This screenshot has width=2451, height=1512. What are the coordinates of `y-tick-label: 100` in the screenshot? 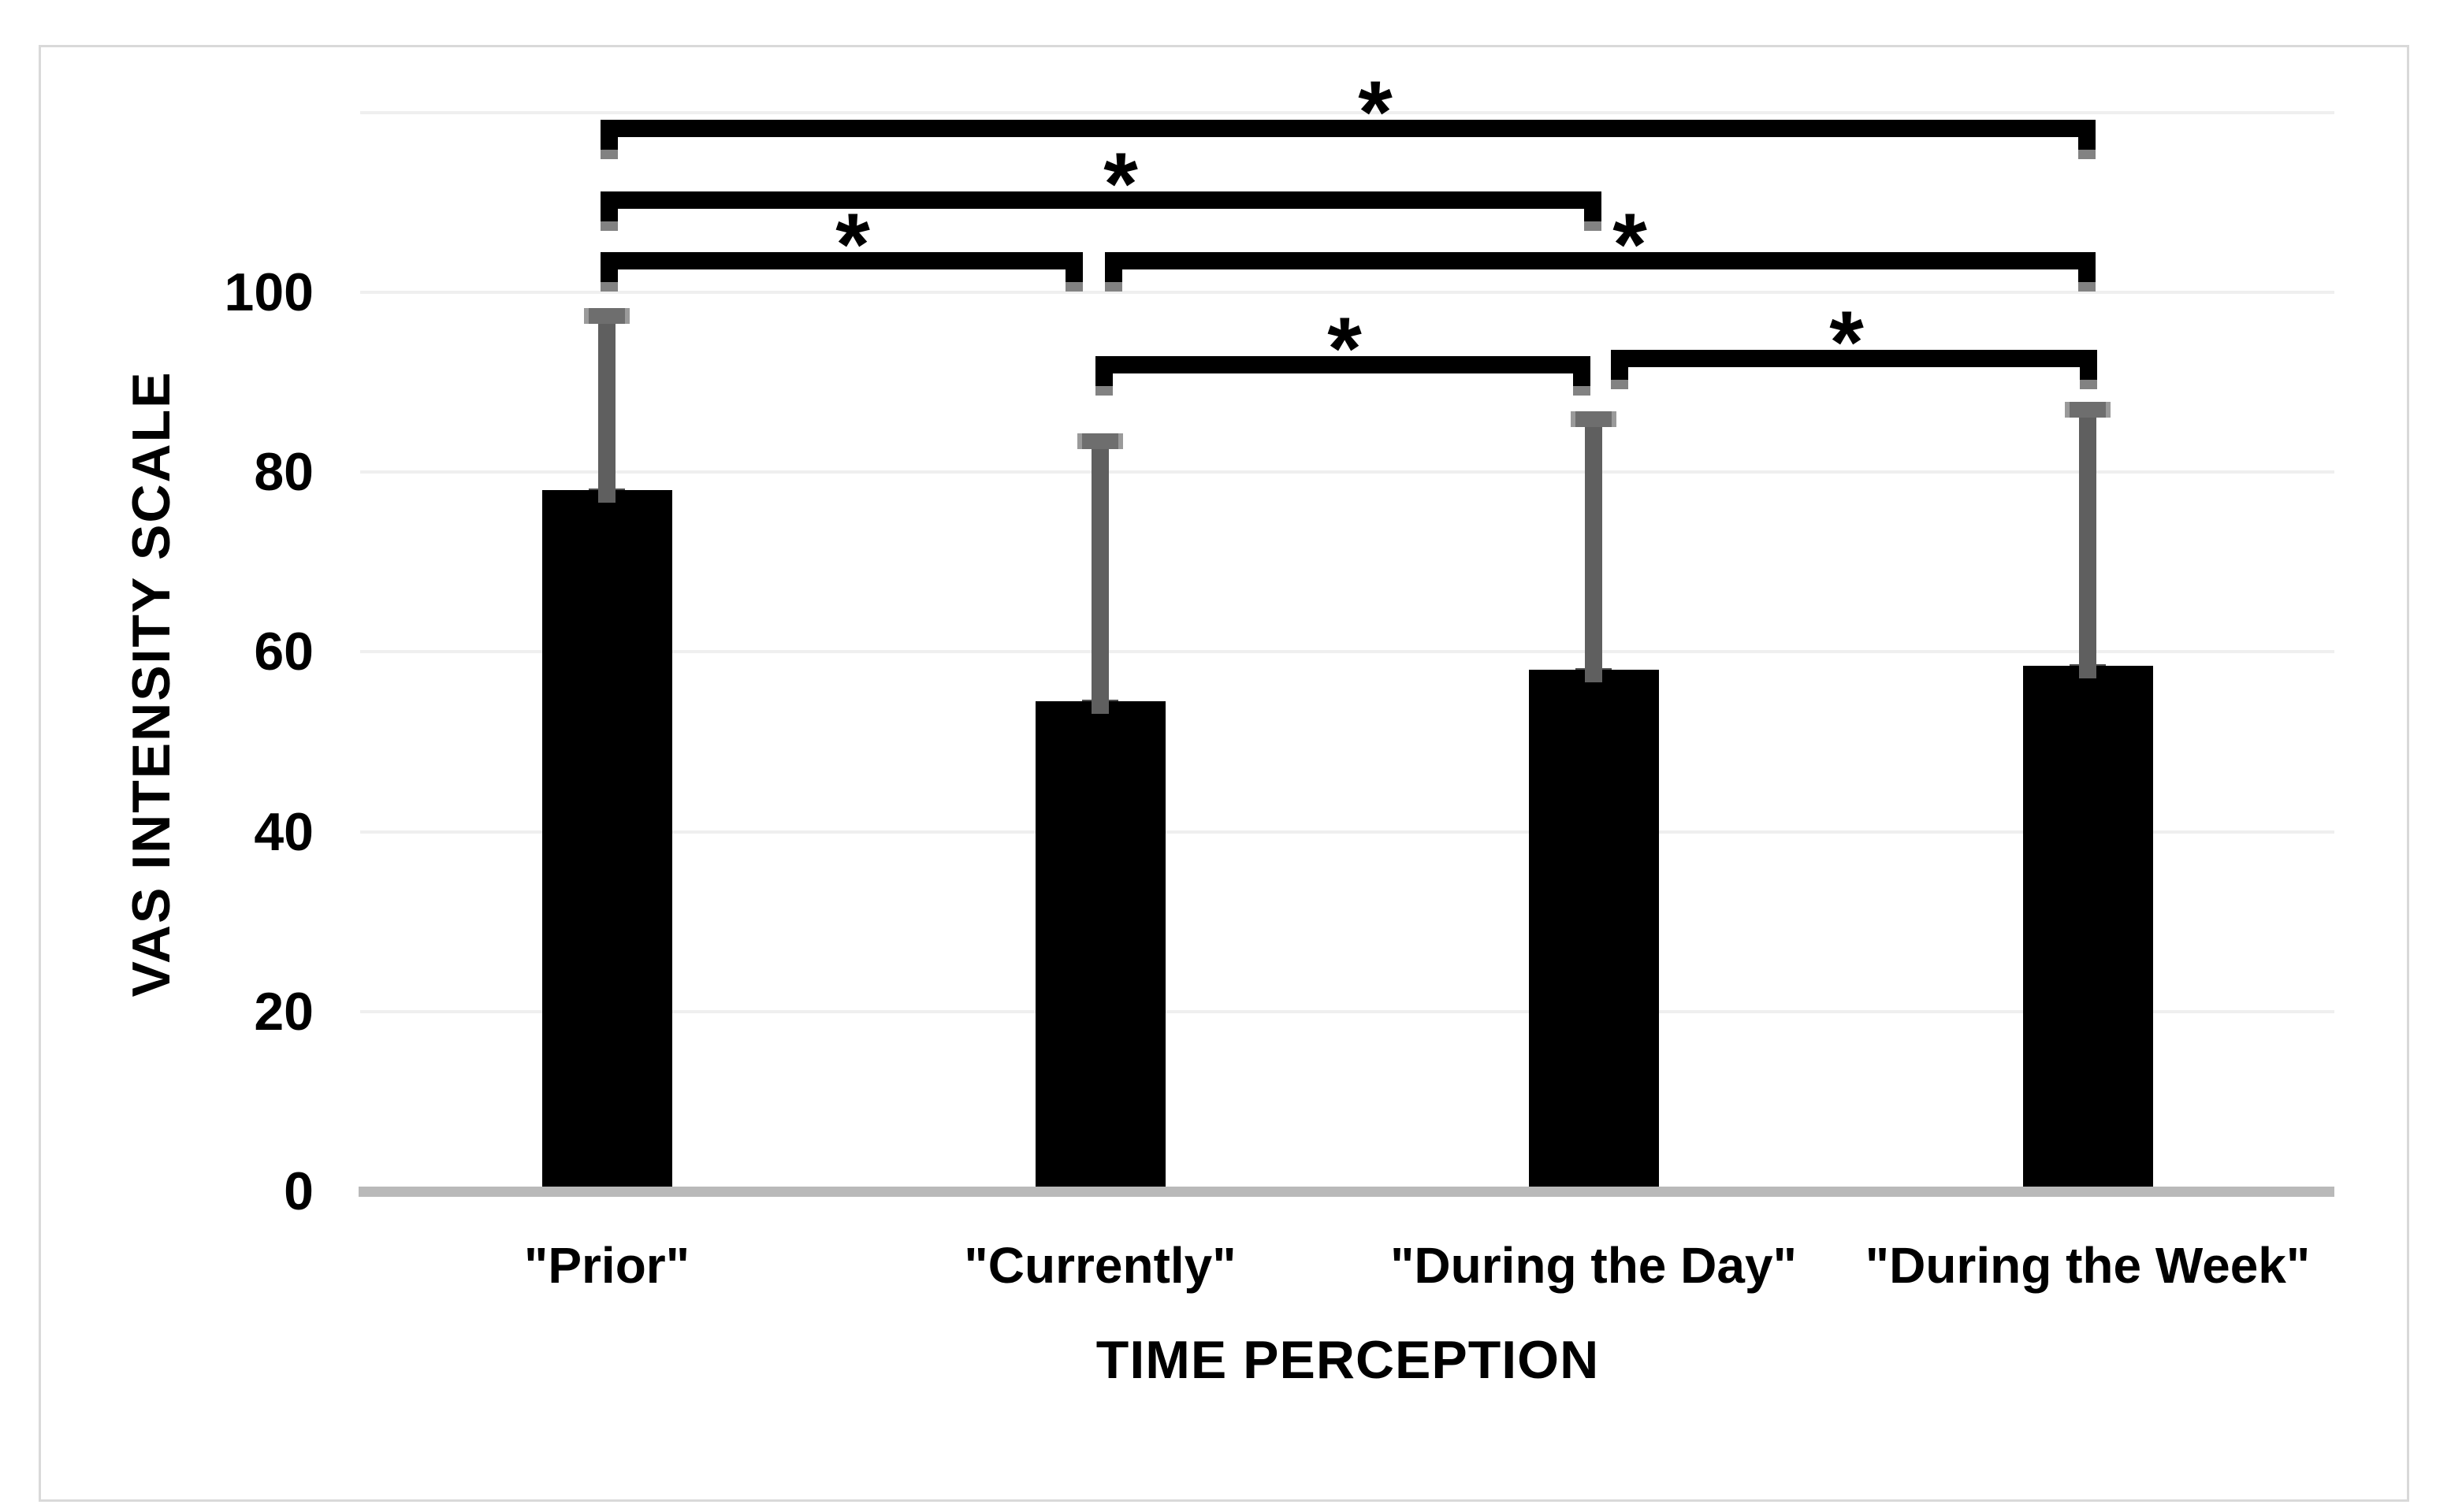 It's located at (269, 292).